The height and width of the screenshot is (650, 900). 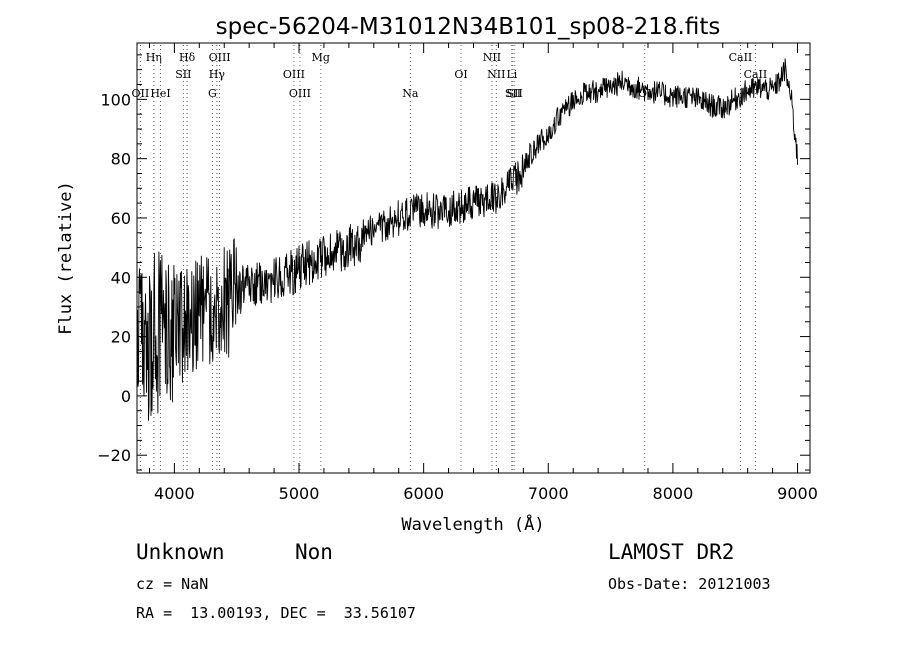 What do you see at coordinates (172, 584) in the screenshot?
I see `redshift-cz: cz = NaN` at bounding box center [172, 584].